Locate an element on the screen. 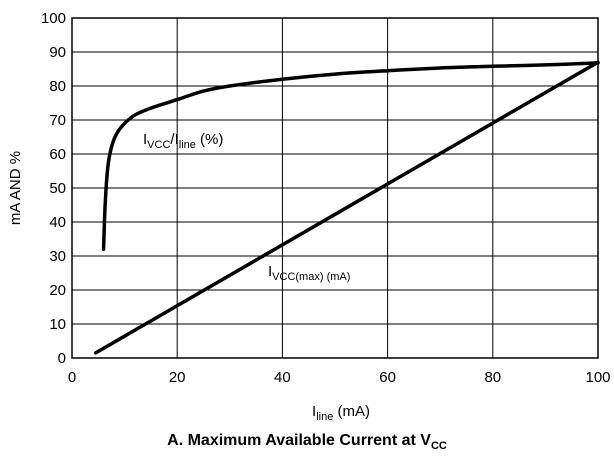 The image size is (614, 459). x-tick-label: 80 is located at coordinates (492, 377).